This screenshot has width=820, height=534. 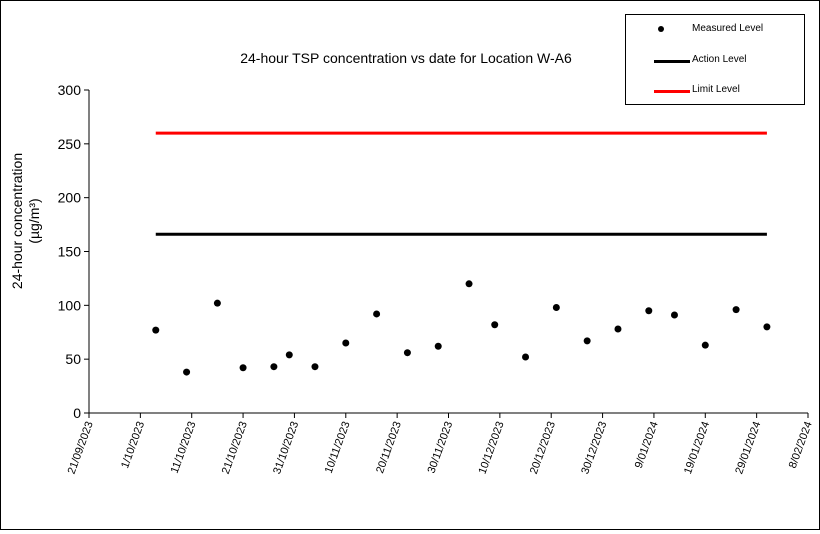 What do you see at coordinates (672, 61) in the screenshot?
I see `legend-line-symbol-action` at bounding box center [672, 61].